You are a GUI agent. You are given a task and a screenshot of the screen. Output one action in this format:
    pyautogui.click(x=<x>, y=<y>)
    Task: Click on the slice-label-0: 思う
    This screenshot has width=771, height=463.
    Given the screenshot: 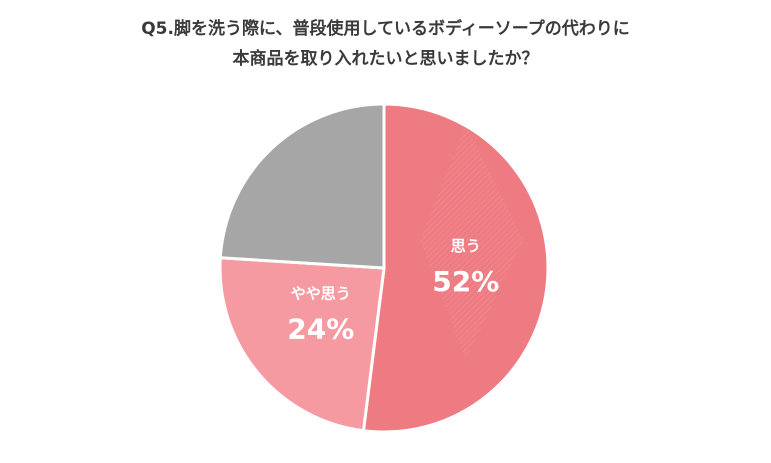 What is the action you would take?
    pyautogui.click(x=466, y=246)
    